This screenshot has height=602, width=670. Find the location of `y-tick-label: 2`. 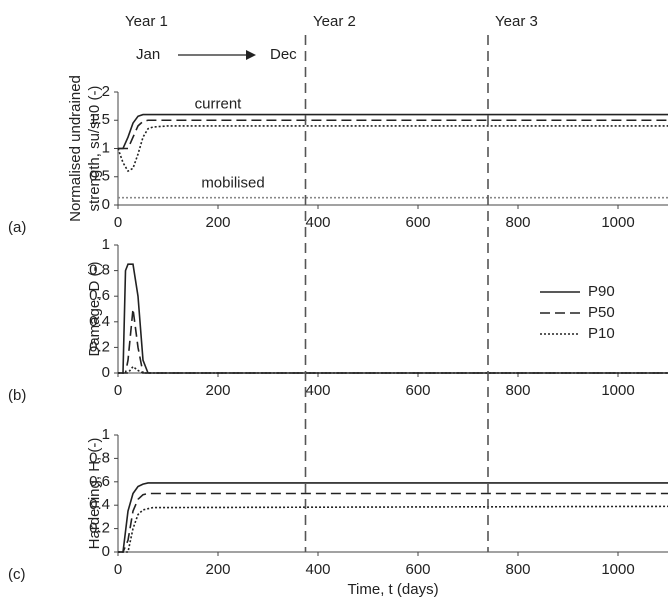

y-tick-label: 2 is located at coordinates (106, 91).